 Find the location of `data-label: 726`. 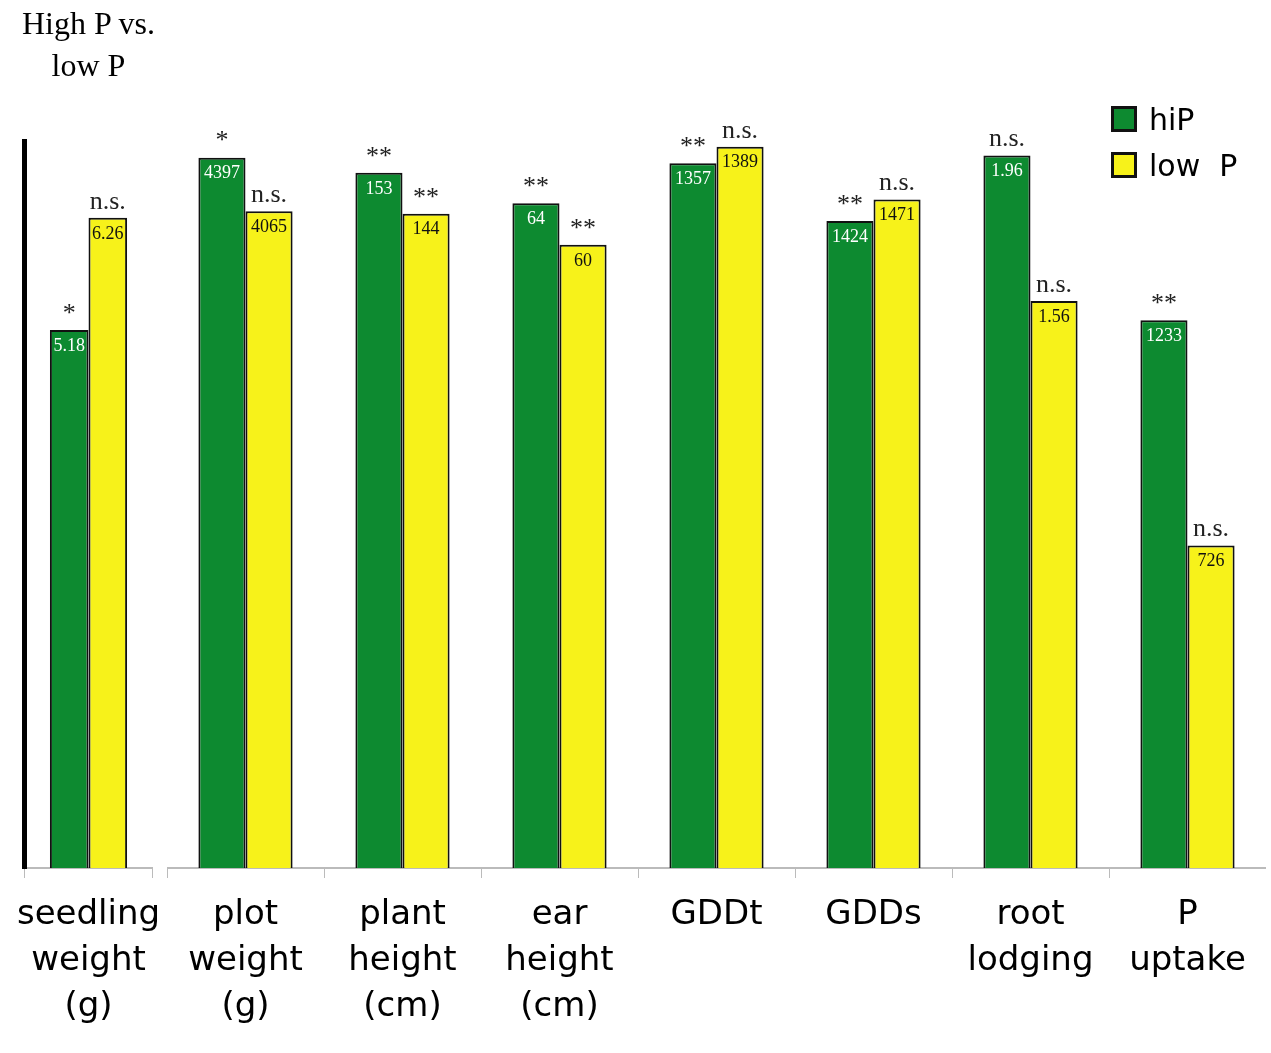

data-label: 726 is located at coordinates (1211, 560).